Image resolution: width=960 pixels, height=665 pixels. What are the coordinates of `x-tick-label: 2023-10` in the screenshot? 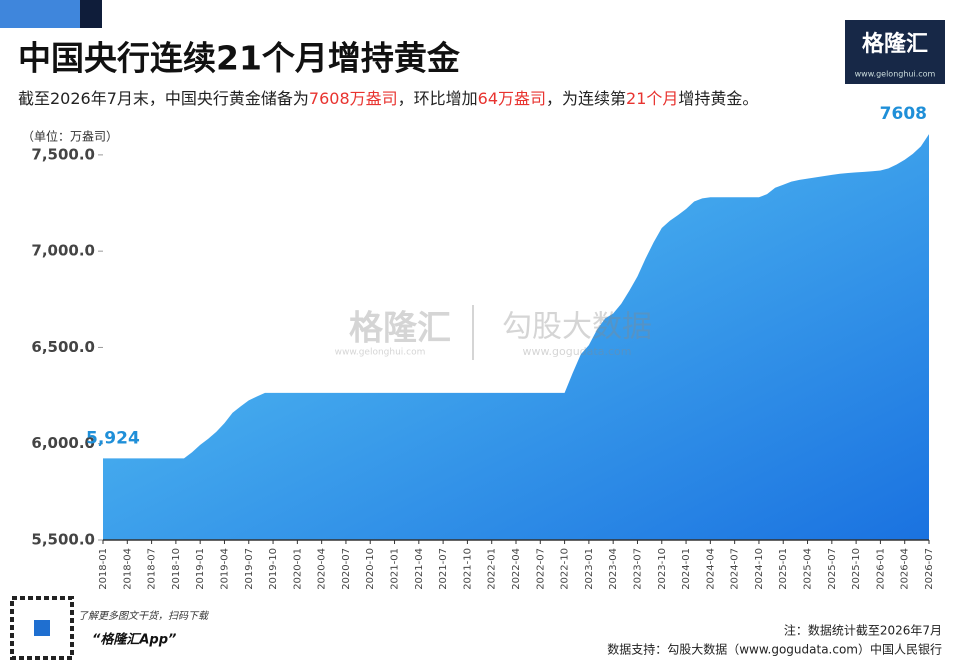 It's located at (662, 569).